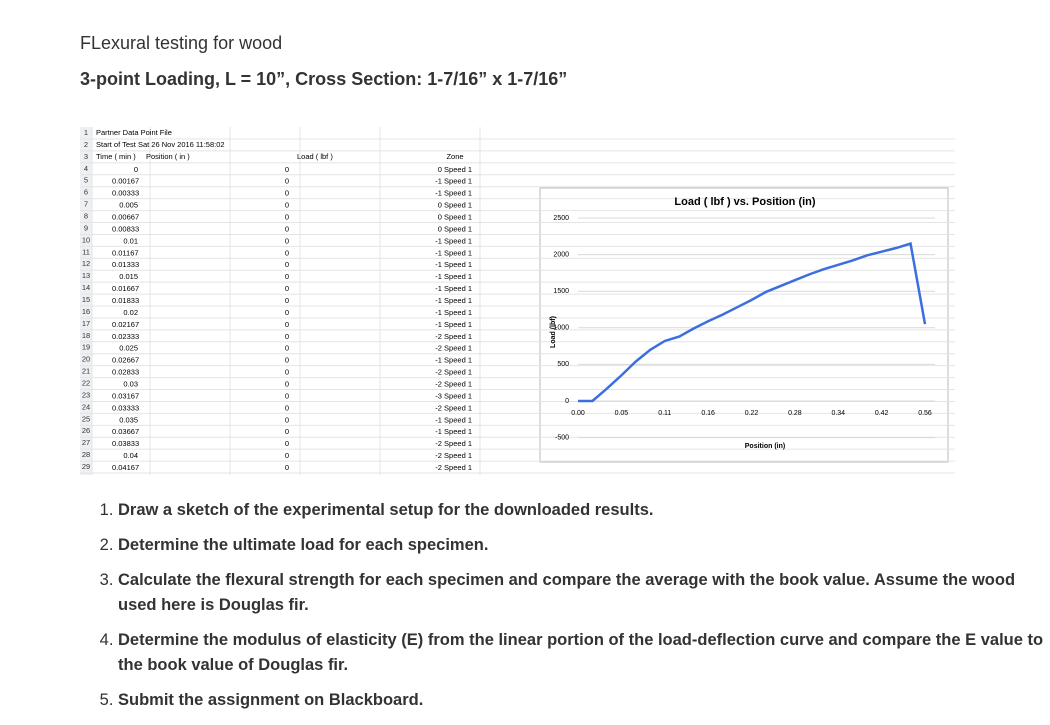 This screenshot has width=1050, height=725. Describe the element at coordinates (752, 413) in the screenshot. I see `x-tick-label: 0.22` at that location.